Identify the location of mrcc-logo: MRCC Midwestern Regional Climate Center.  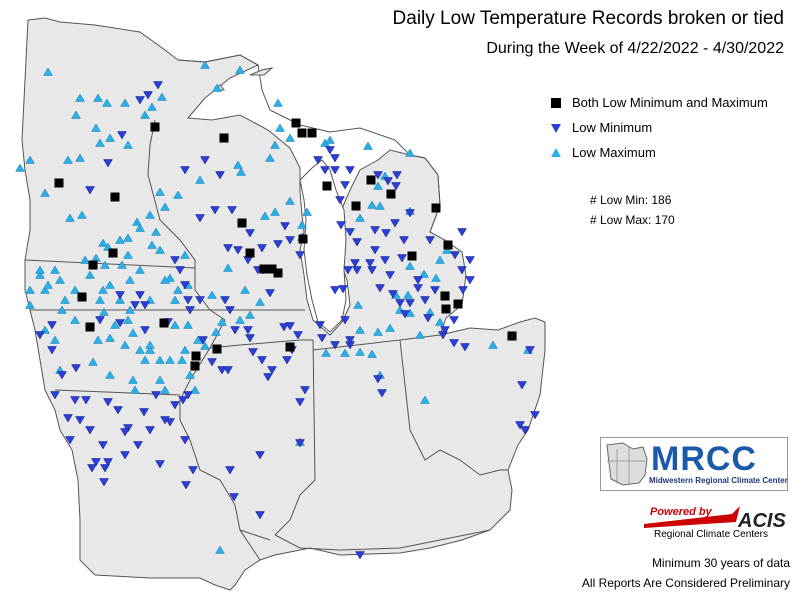
(694, 464).